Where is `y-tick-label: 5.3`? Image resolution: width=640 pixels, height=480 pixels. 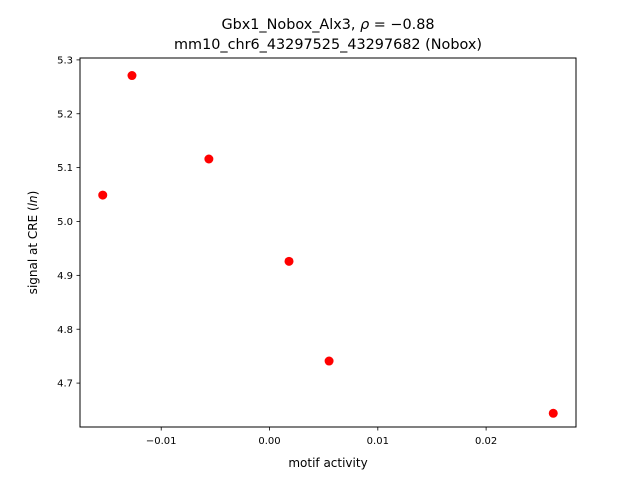
y-tick-label: 5.3 is located at coordinates (65, 60).